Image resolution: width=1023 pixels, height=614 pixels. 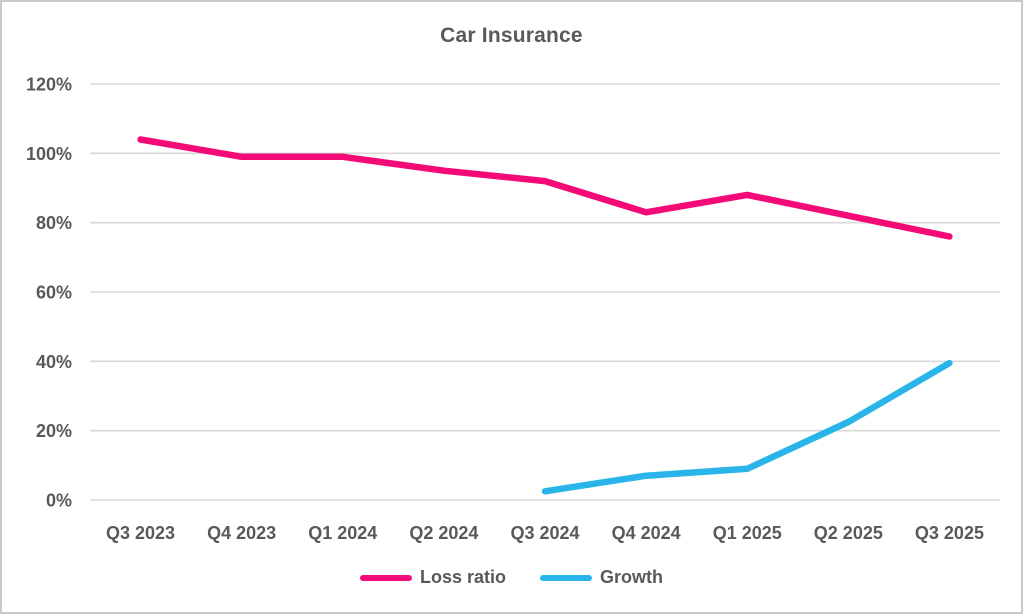 What do you see at coordinates (54, 431) in the screenshot?
I see `y-axis-tick-label: 20%` at bounding box center [54, 431].